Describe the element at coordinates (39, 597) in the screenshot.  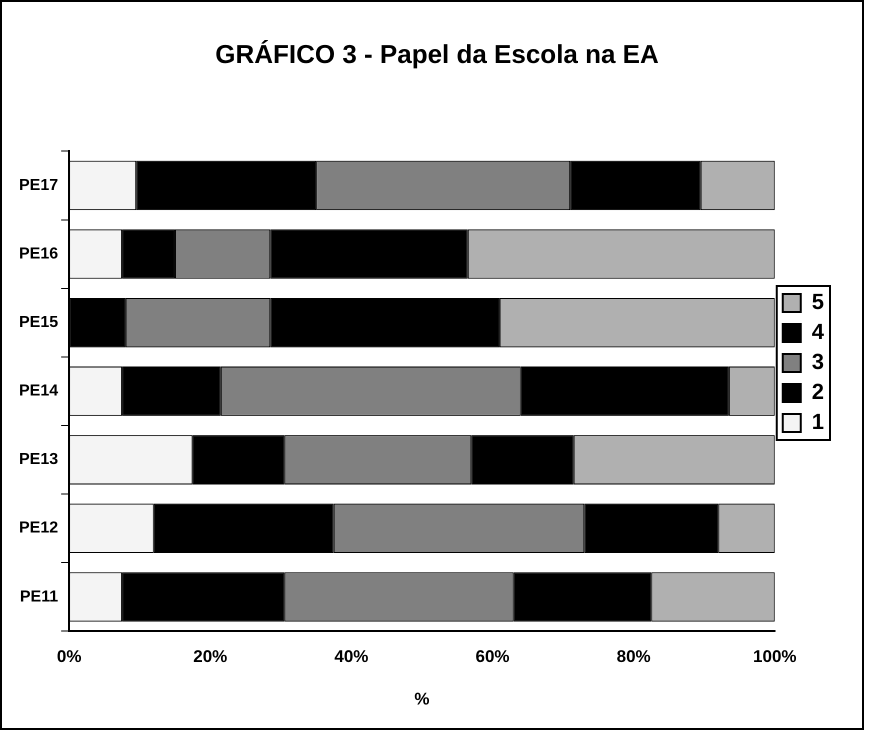
I see `y-tick-label: PE11` at that location.